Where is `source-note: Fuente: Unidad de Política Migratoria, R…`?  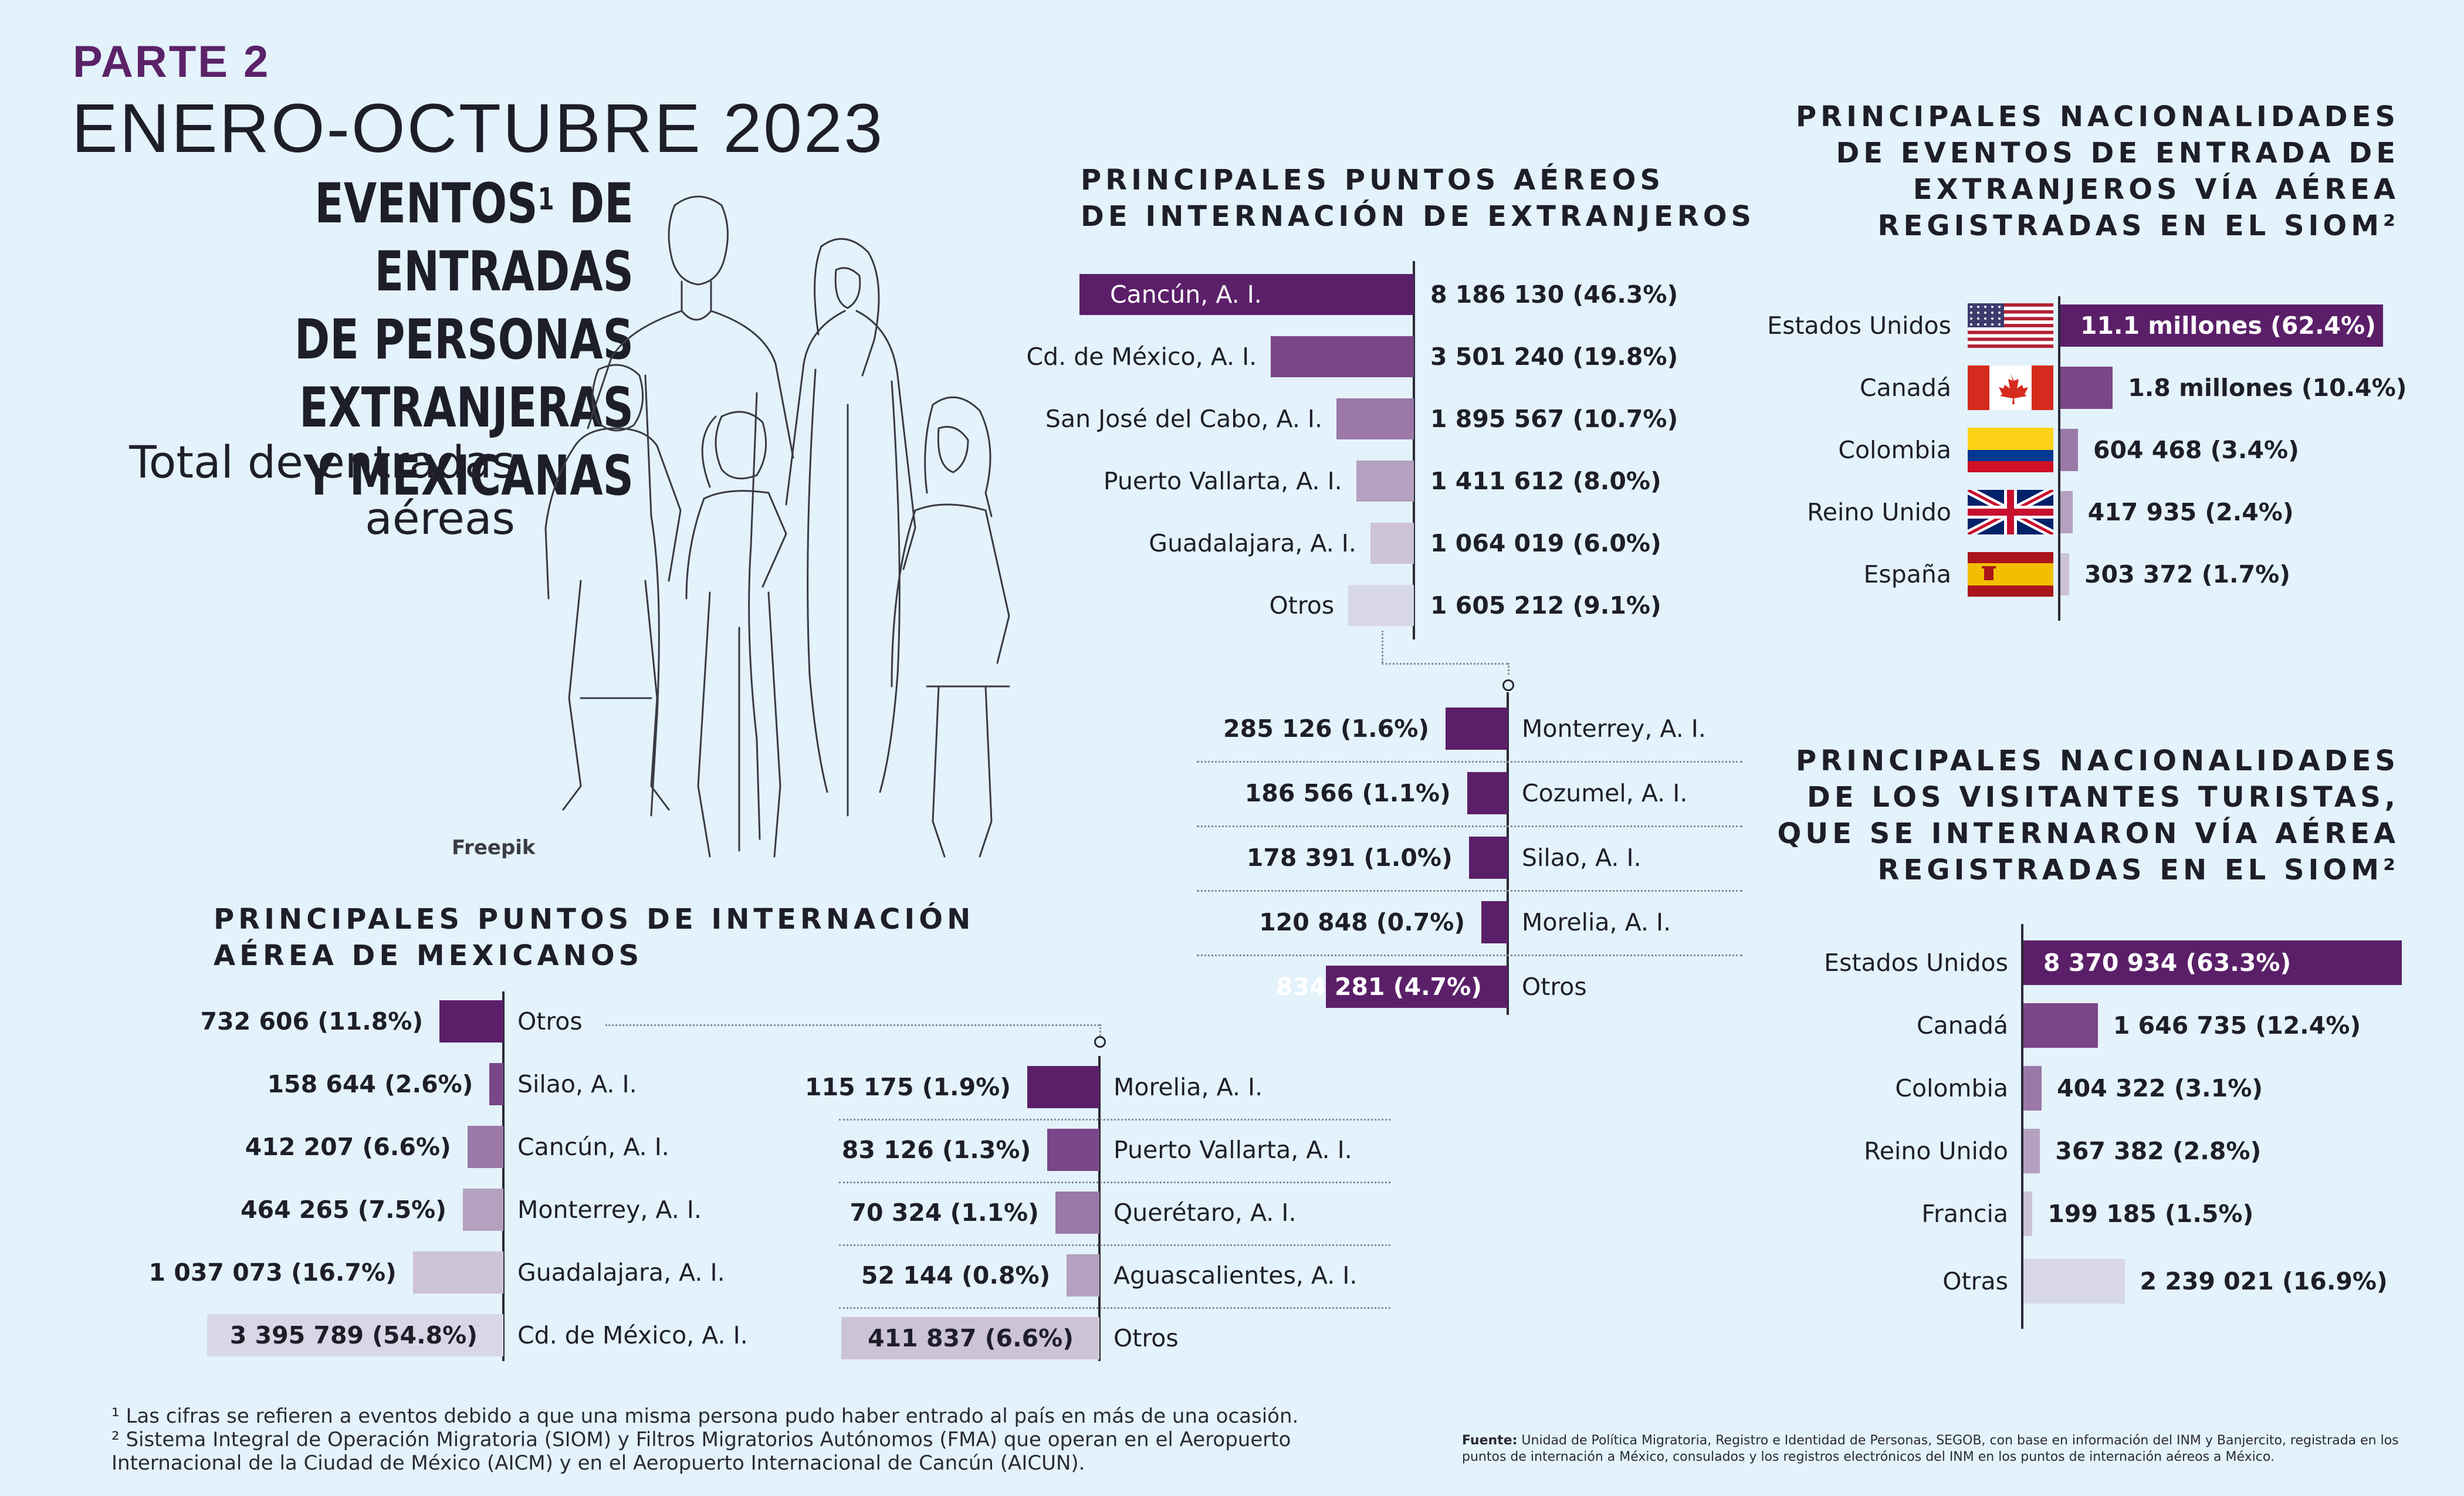
source-note: Fuente: Unidad de Política Migratoria, R… is located at coordinates (1937, 1449).